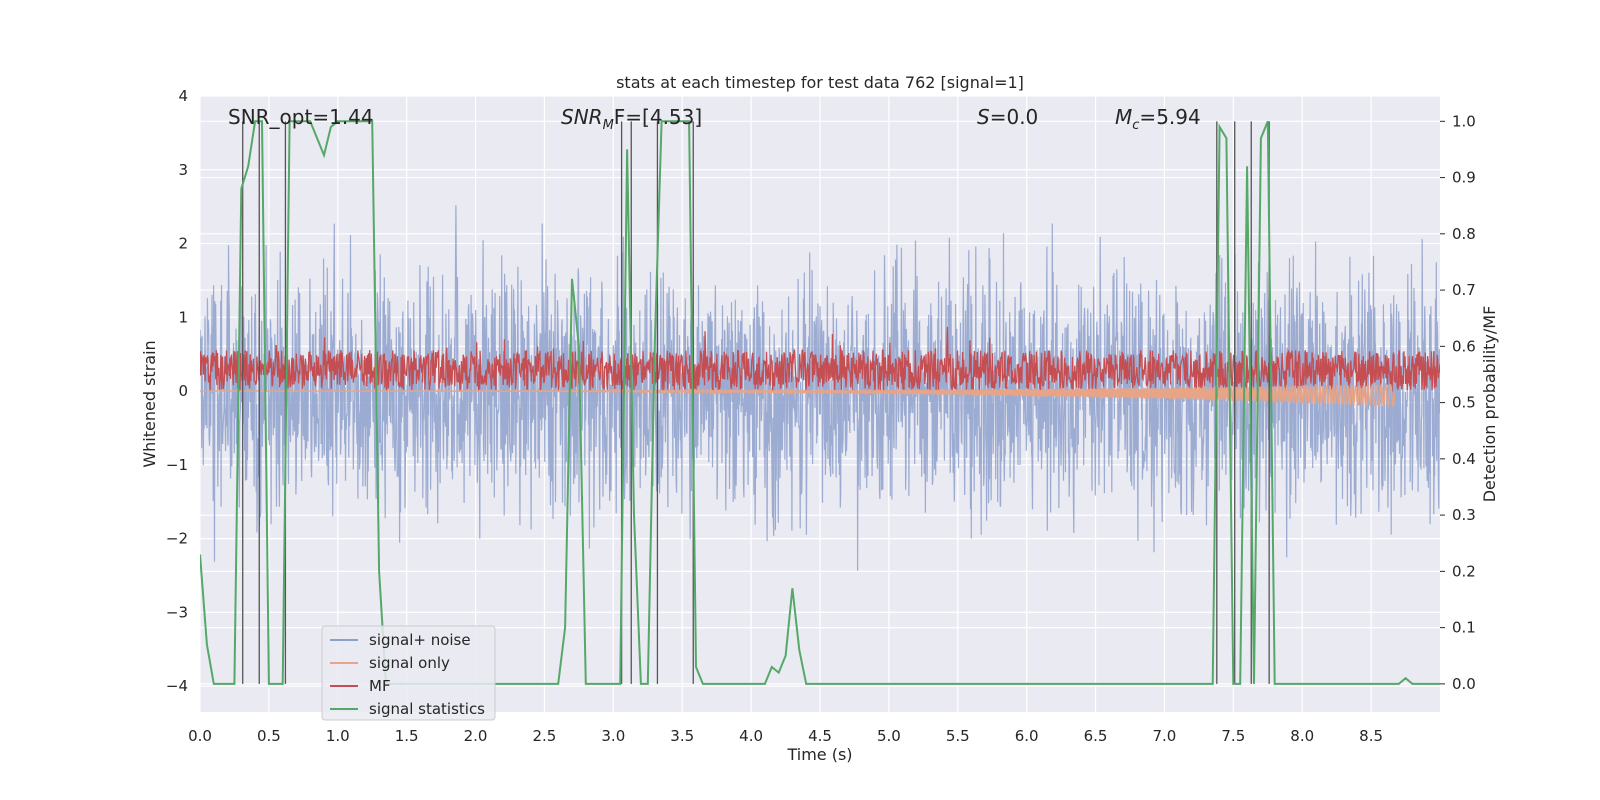 This screenshot has height=800, width=1600. I want to click on annotation-snr-mf-subscript: M, so click(608, 125).